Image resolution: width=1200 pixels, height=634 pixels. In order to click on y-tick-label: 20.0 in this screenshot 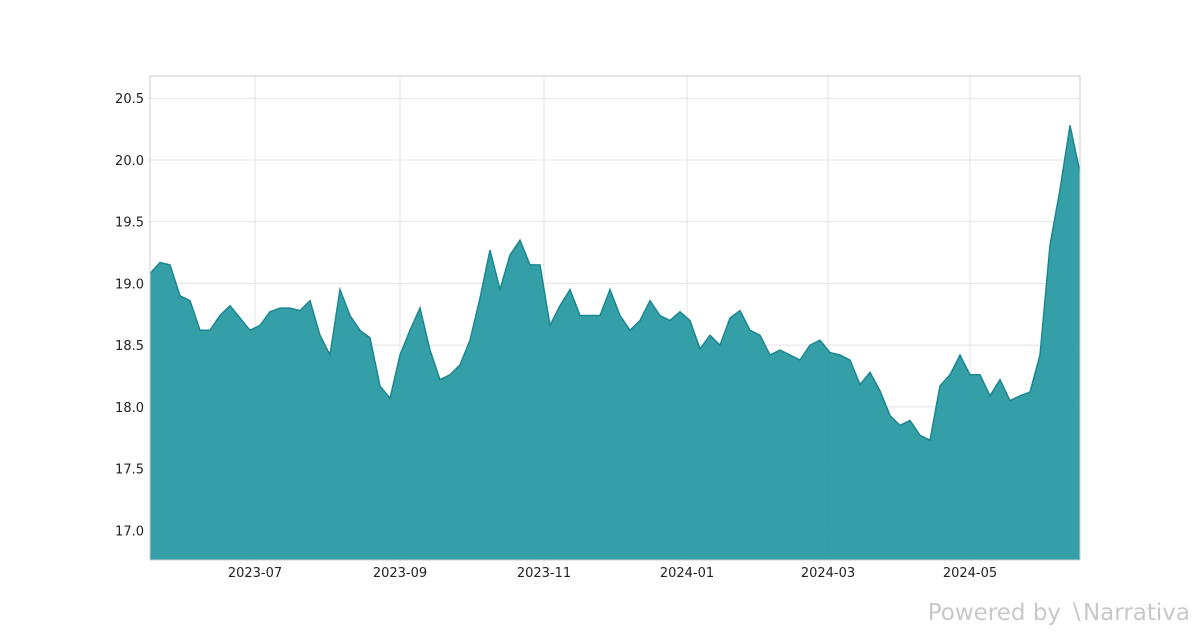, I will do `click(129, 161)`.